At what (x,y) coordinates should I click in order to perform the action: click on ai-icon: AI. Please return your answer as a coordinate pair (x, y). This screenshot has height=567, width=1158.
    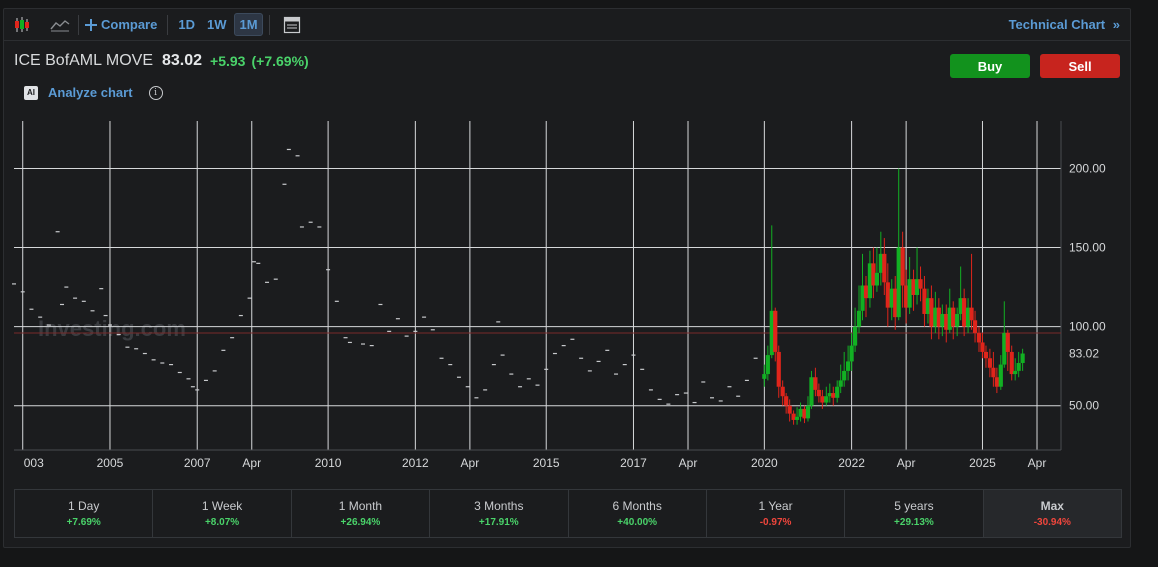
    Looking at the image, I should click on (31, 92).